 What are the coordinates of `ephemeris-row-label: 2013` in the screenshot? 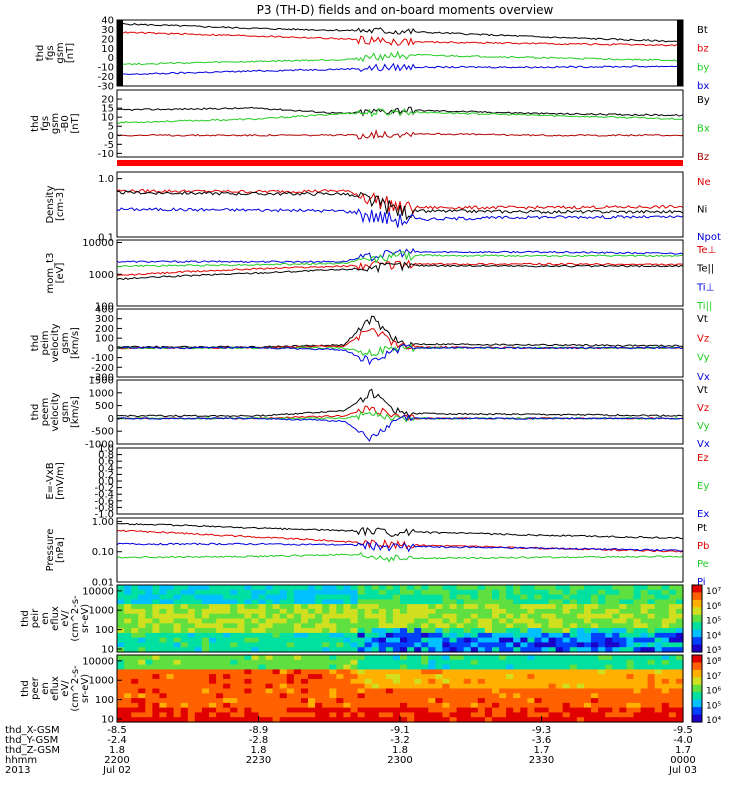 It's located at (17, 770).